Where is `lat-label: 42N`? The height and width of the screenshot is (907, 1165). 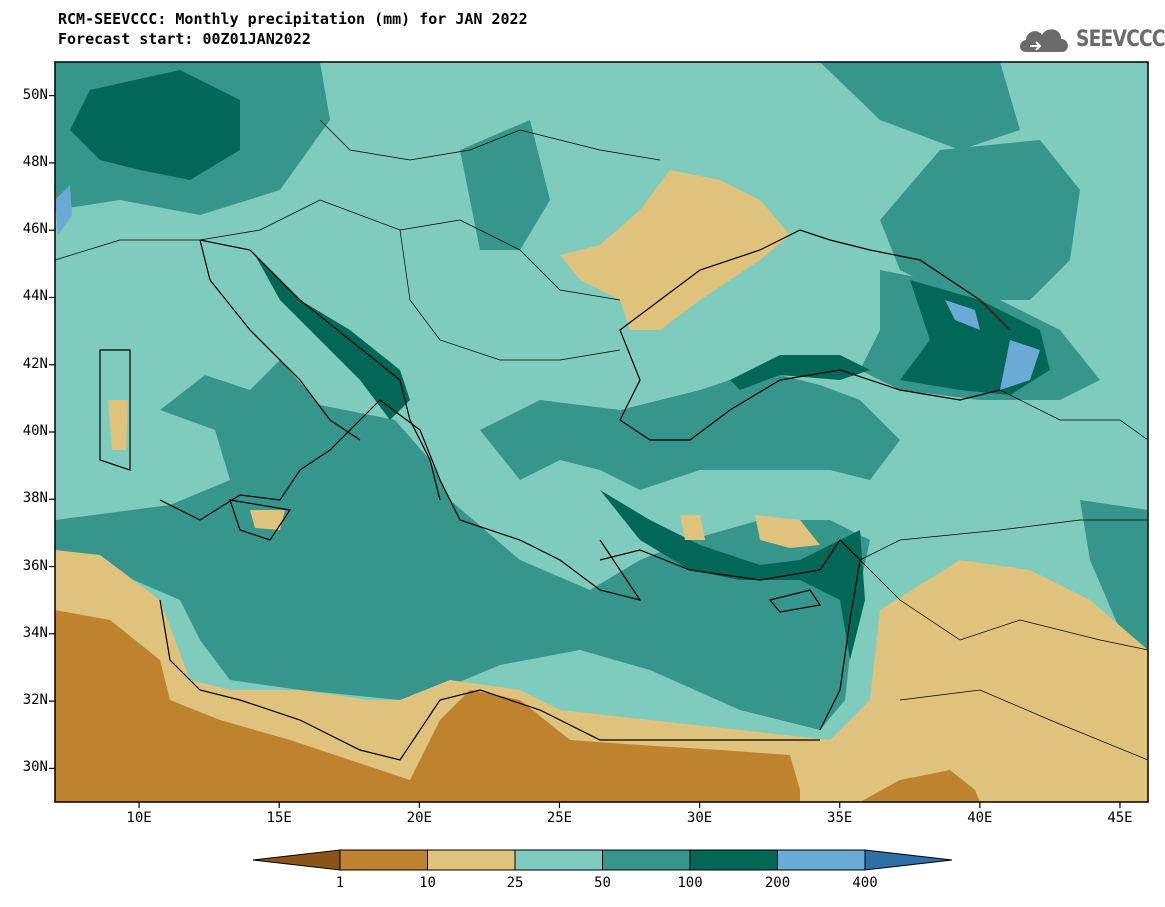
lat-label: 42N is located at coordinates (35, 363).